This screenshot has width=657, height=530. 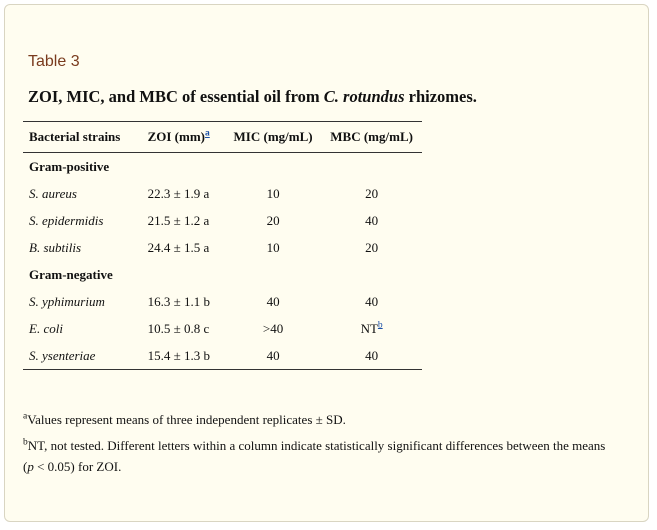 What do you see at coordinates (176, 96) in the screenshot?
I see `caption-text: ZOI, MIC, and MBC of essential oil from` at bounding box center [176, 96].